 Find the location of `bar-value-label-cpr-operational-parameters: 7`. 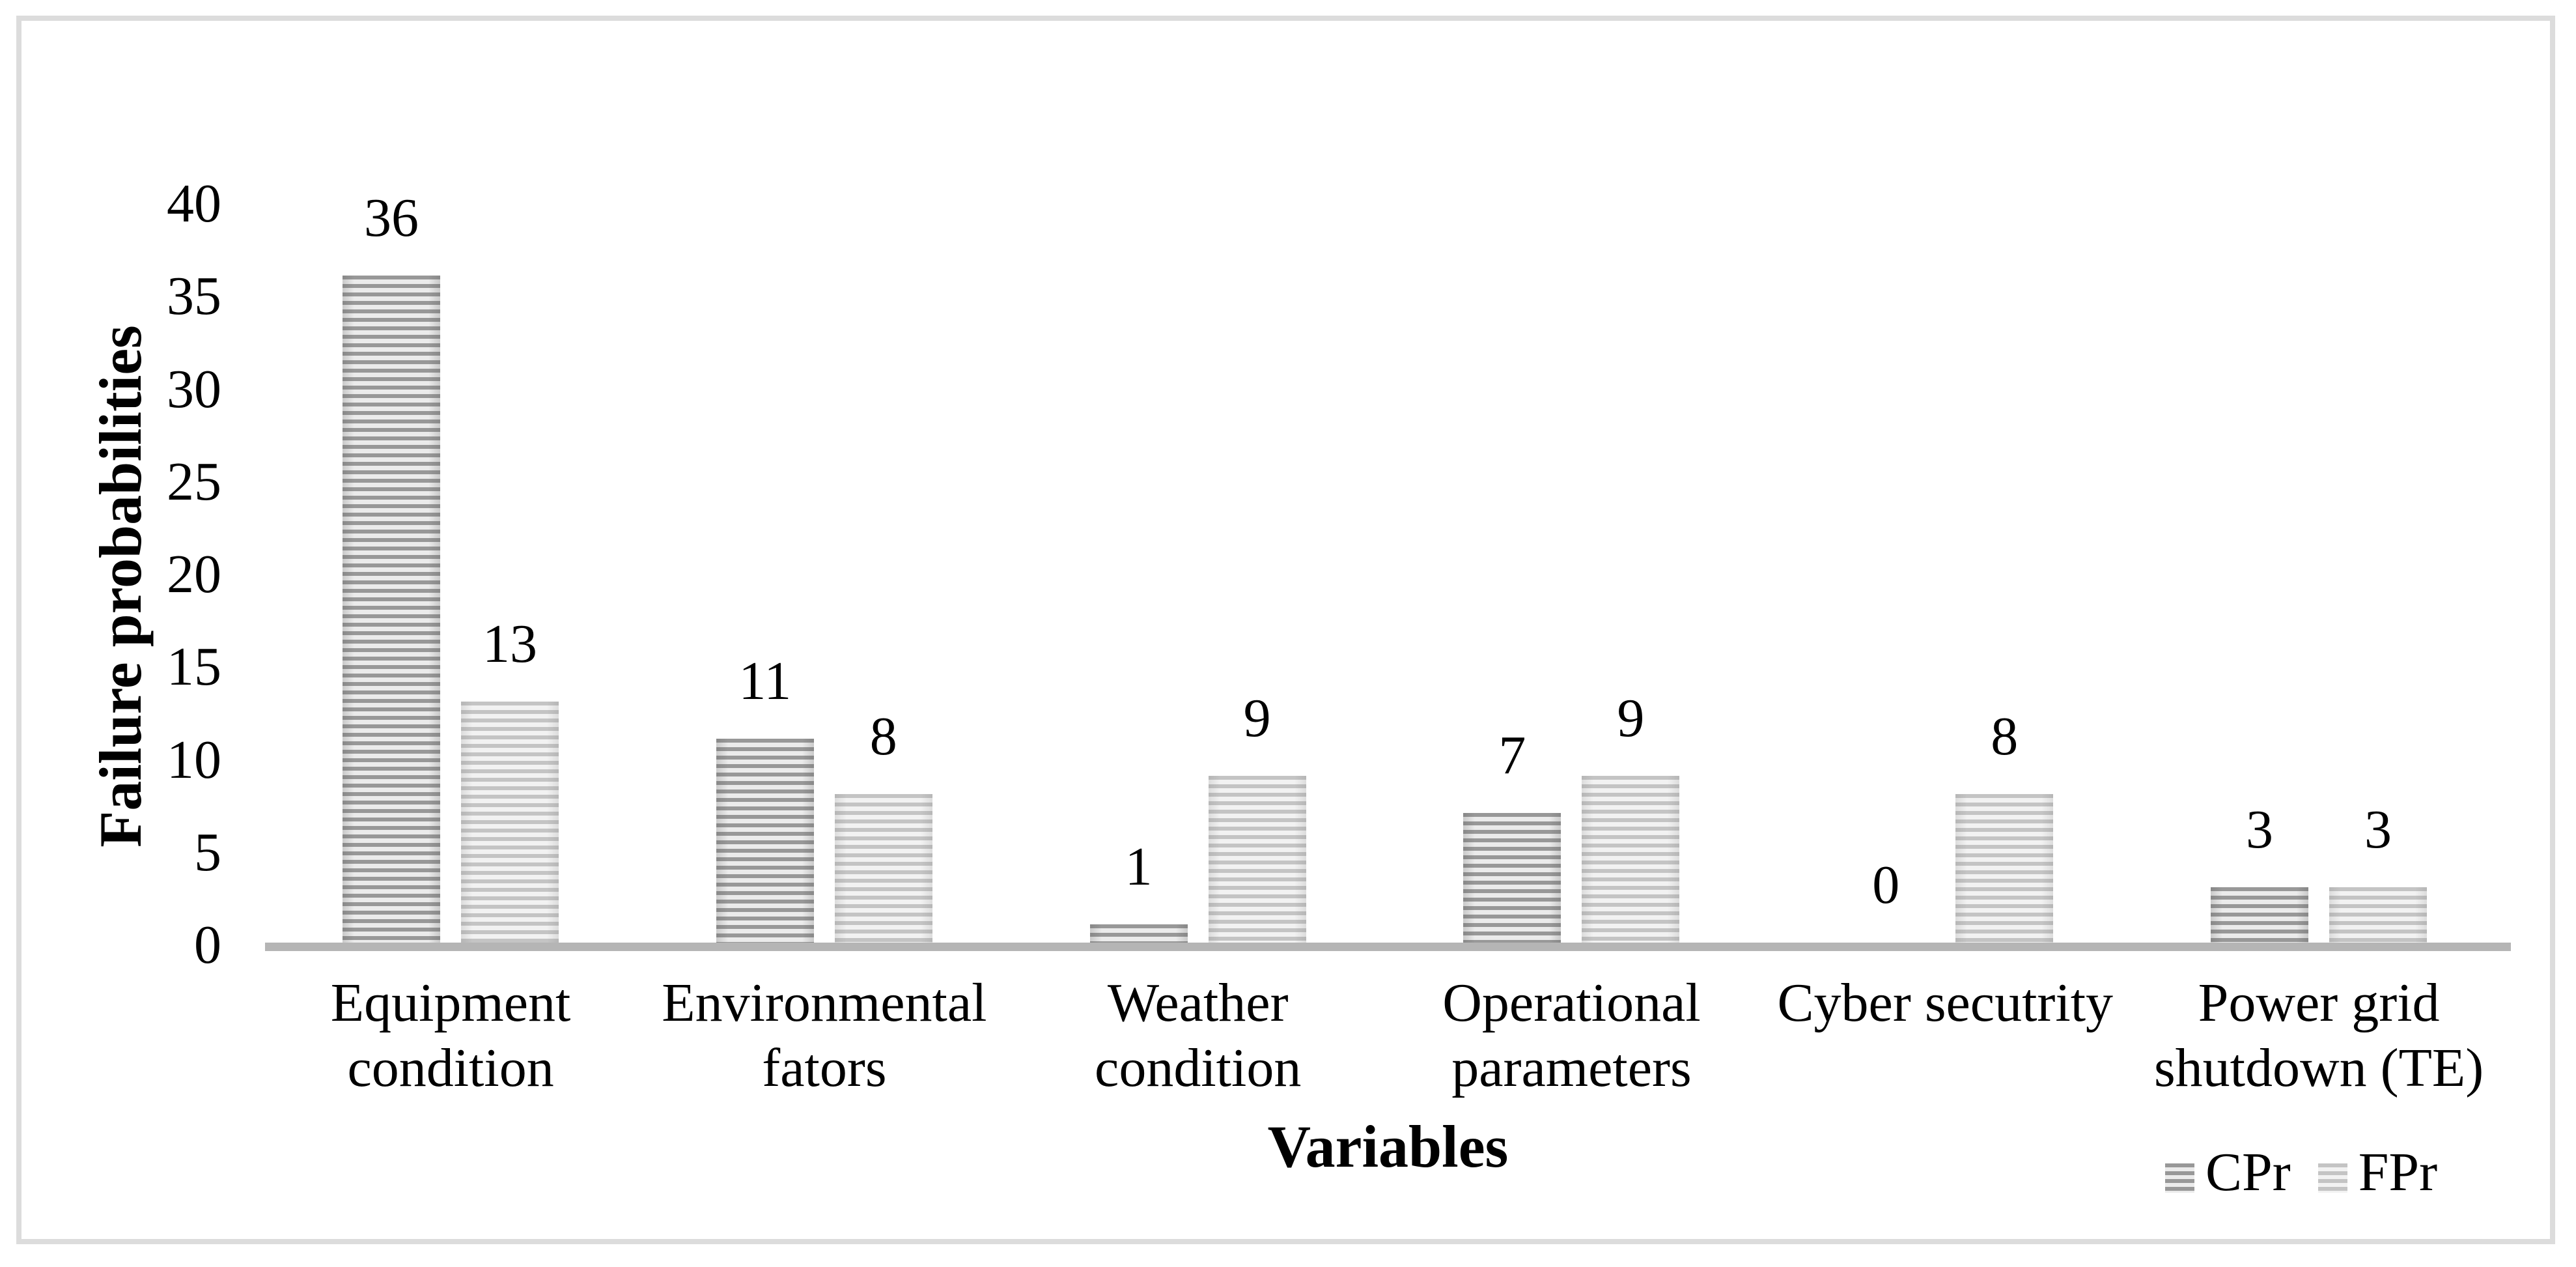

bar-value-label-cpr-operational-parameters: 7 is located at coordinates (1512, 755).